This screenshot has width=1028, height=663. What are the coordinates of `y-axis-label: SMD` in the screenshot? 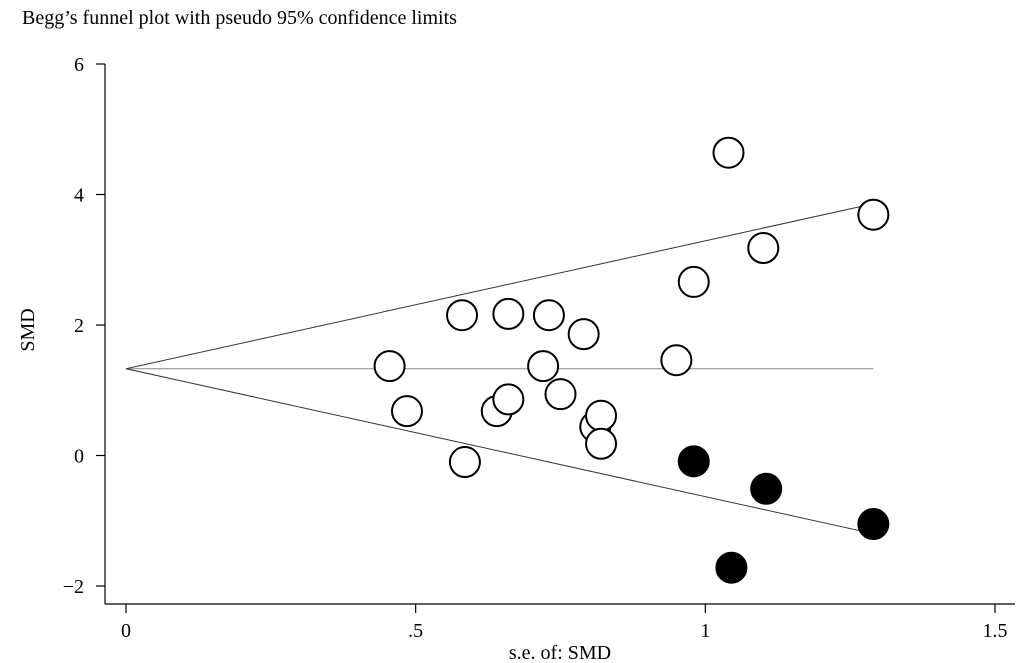 It's located at (28, 329).